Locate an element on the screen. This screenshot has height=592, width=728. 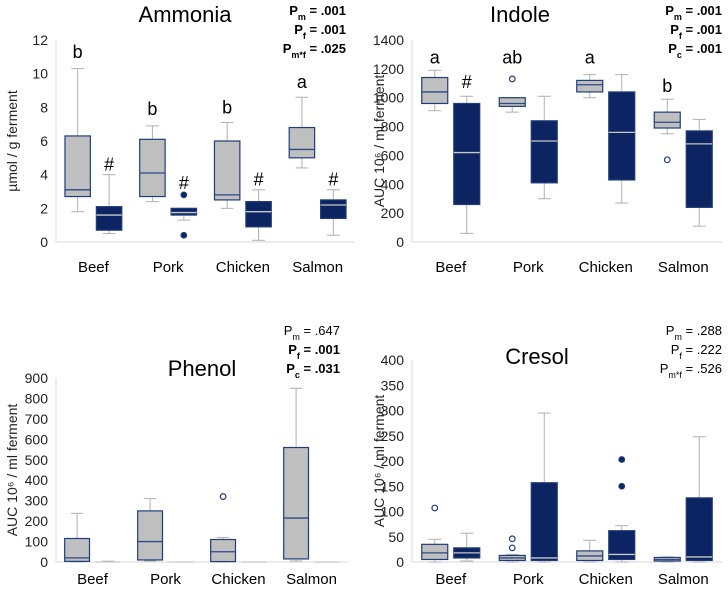
p-value-subscript: m*f is located at coordinates (675, 375).